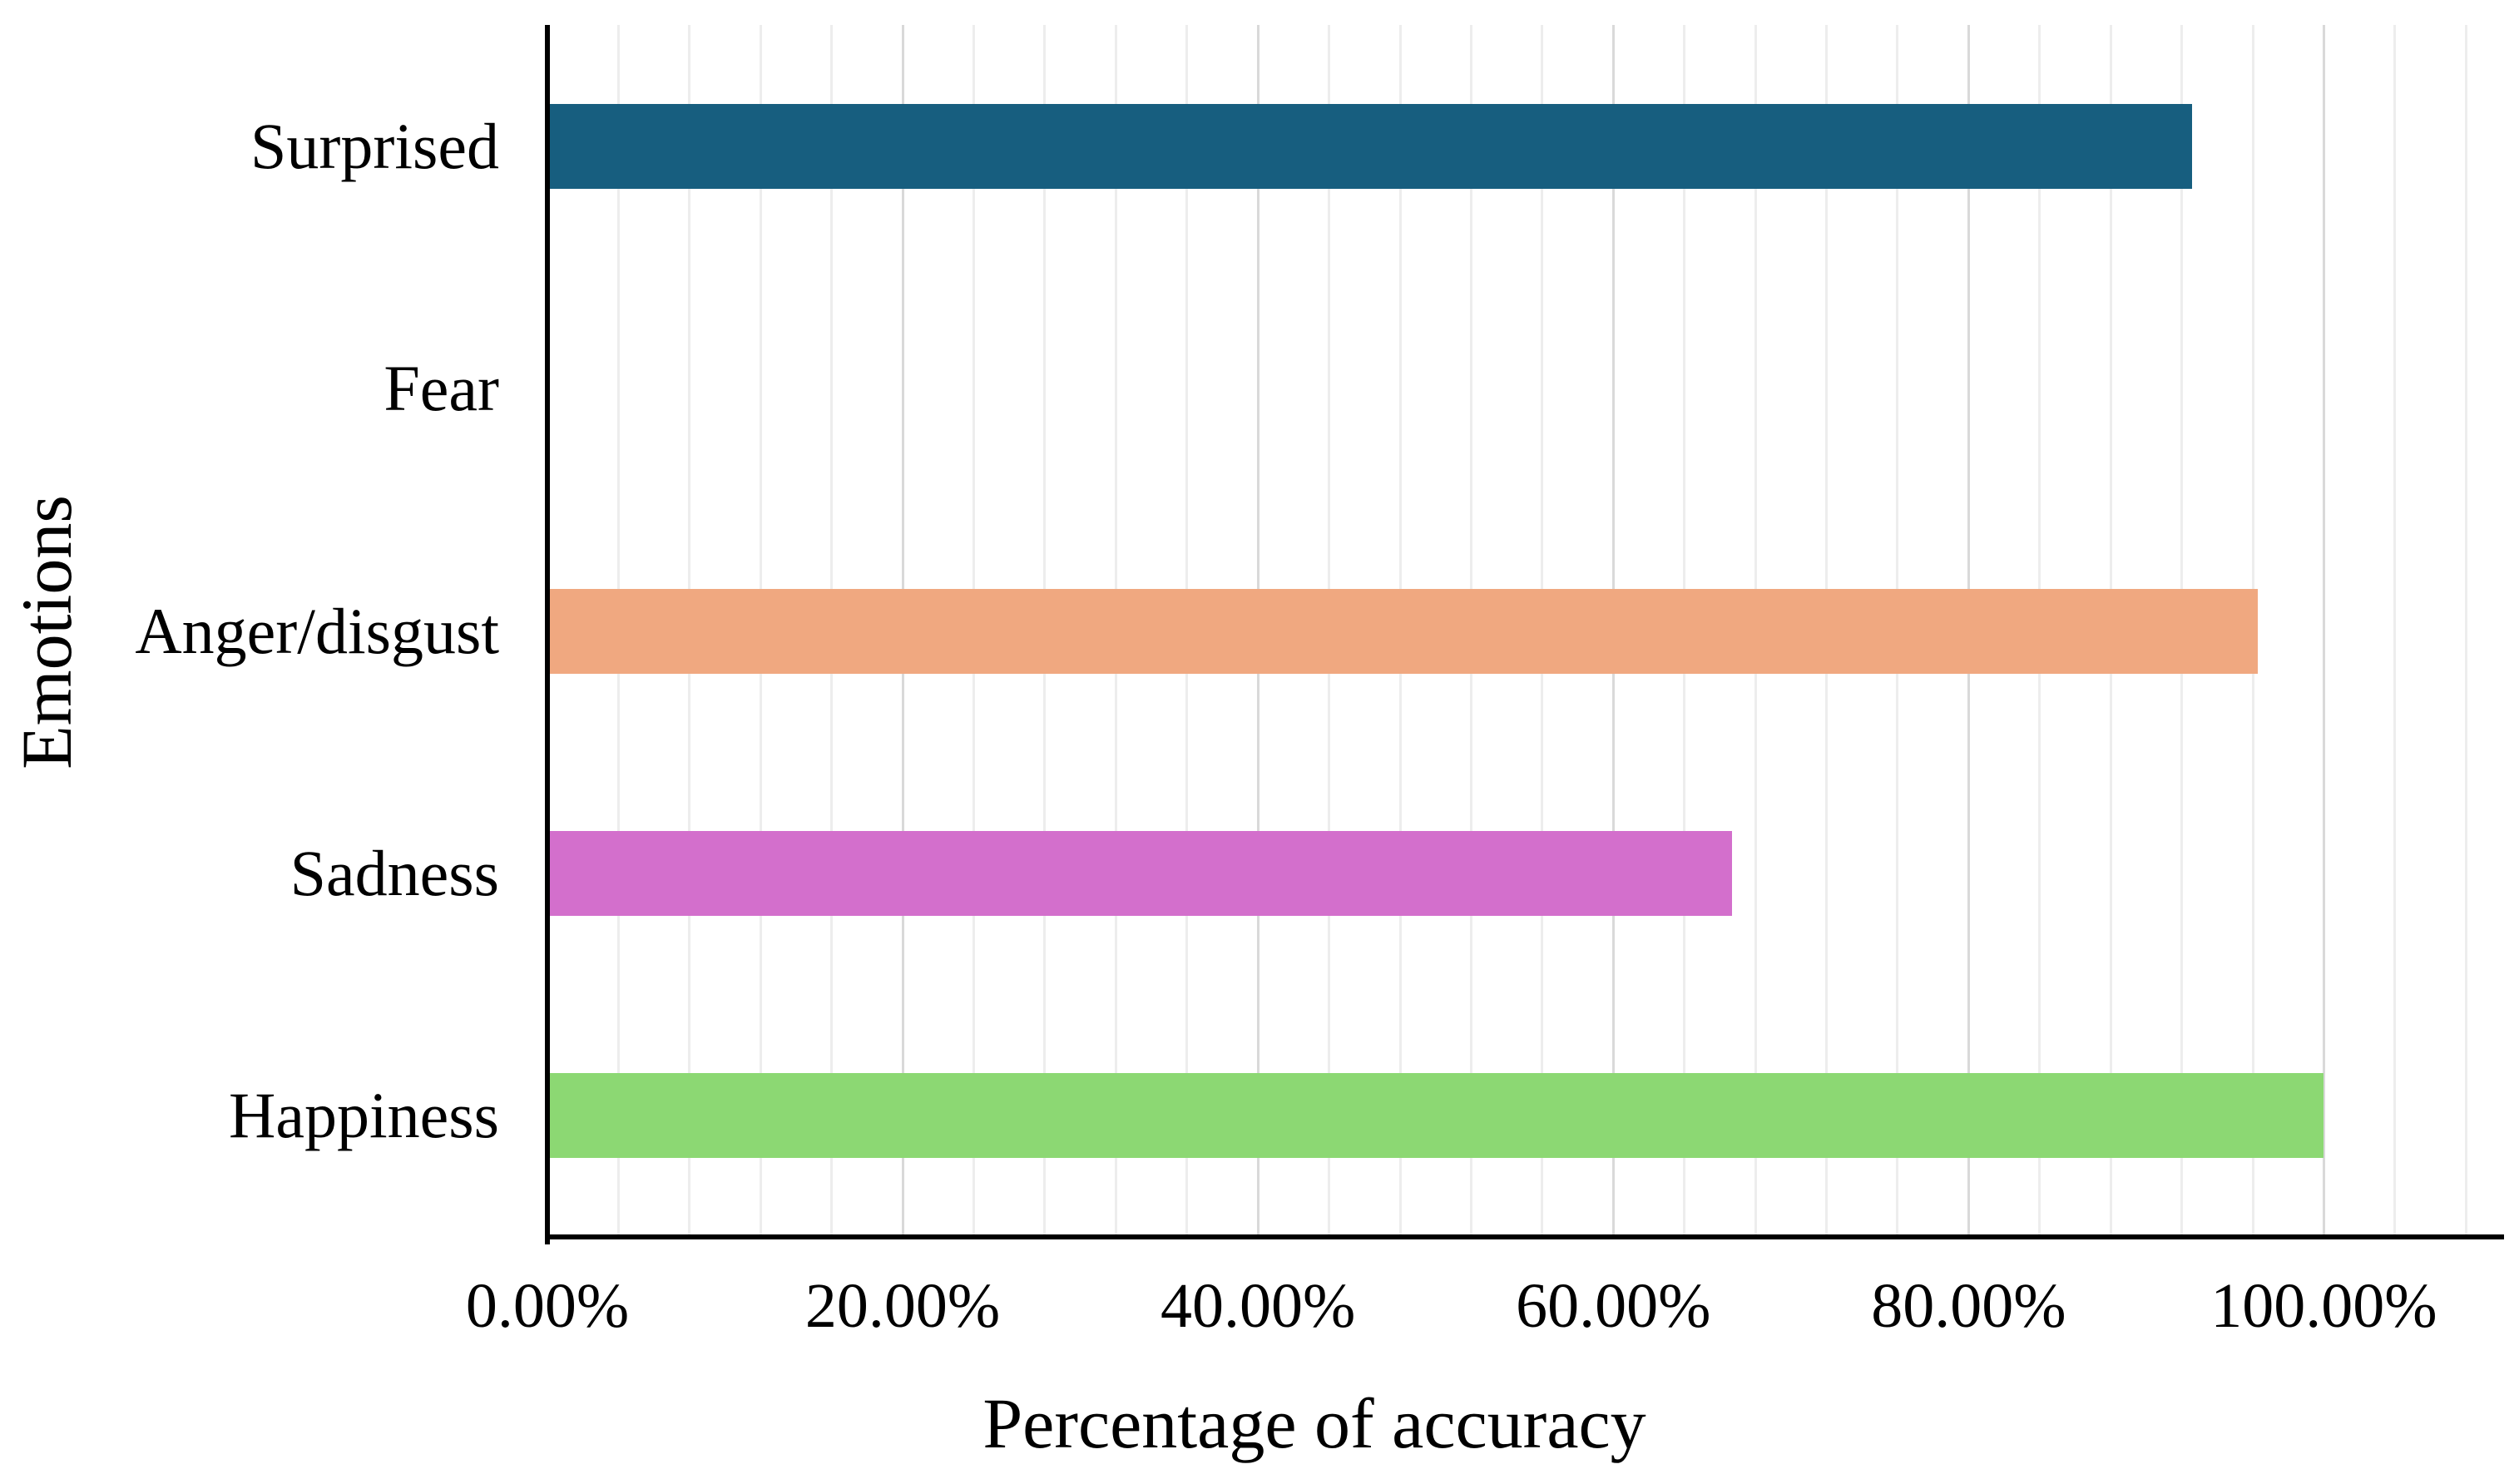 The height and width of the screenshot is (1484, 2519). Describe the element at coordinates (547, 634) in the screenshot. I see `y-axis-line` at that location.